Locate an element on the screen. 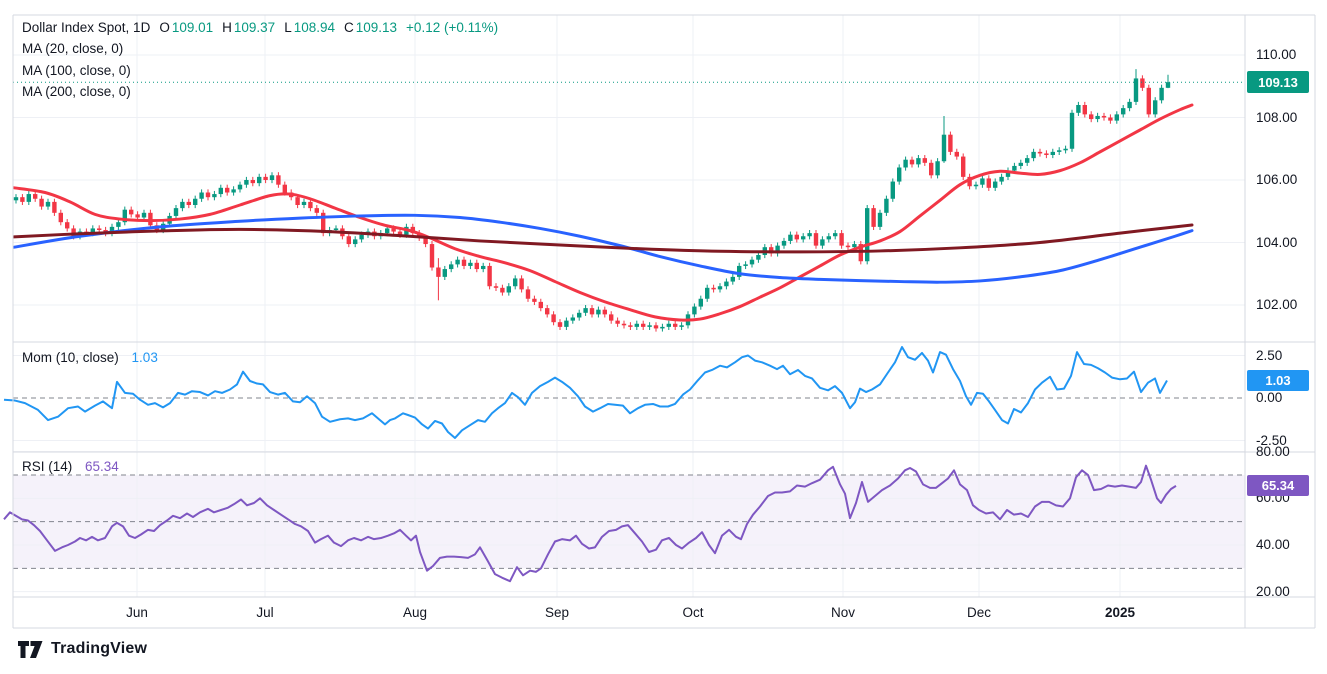  tradingview-logo-icon is located at coordinates (30, 649).